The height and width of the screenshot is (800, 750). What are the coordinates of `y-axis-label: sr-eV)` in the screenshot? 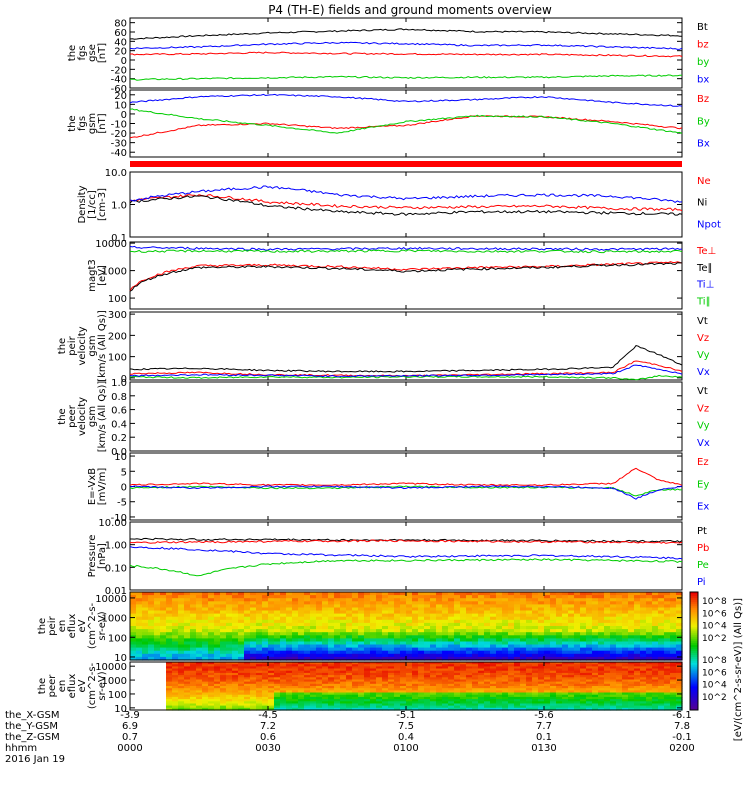 It's located at (102, 685).